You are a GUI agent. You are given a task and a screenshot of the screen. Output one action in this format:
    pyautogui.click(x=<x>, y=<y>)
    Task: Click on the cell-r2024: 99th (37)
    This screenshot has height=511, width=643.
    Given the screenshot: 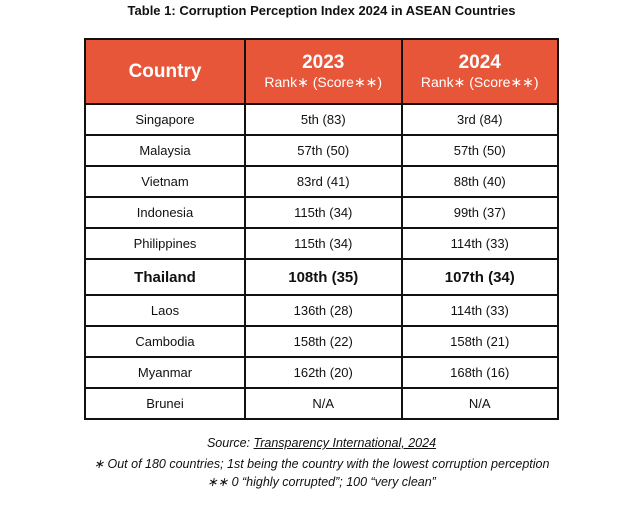 What is the action you would take?
    pyautogui.click(x=479, y=212)
    